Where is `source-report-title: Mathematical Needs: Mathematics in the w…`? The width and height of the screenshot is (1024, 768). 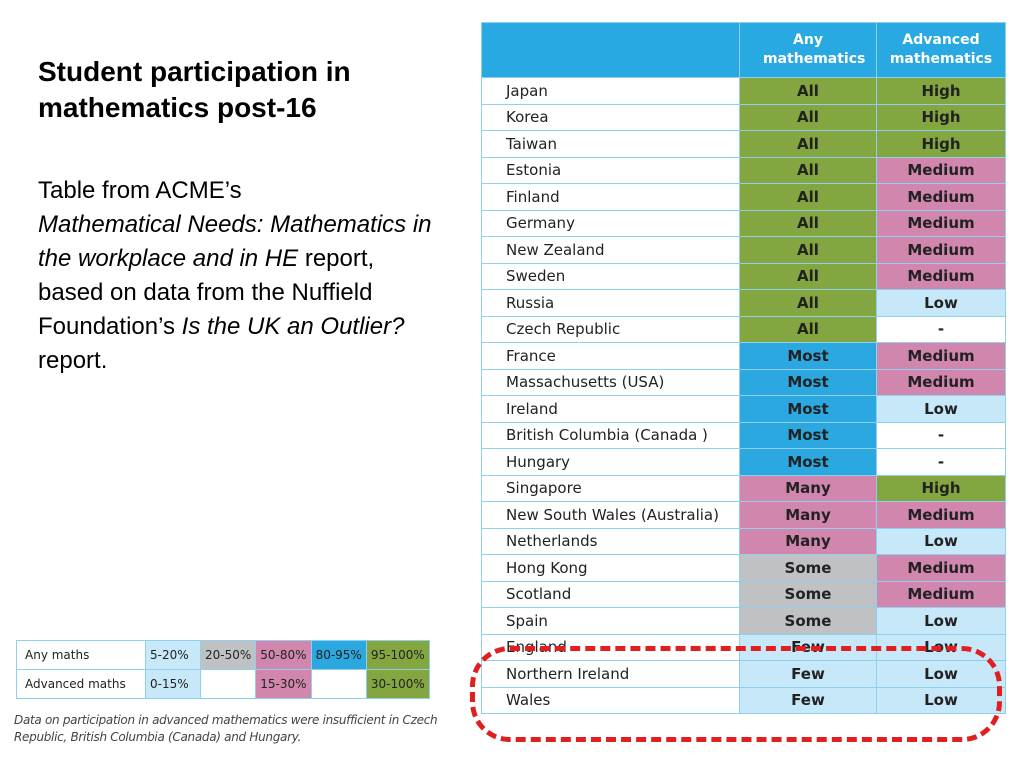 source-report-title: Mathematical Needs: Mathematics in the w… is located at coordinates (235, 241).